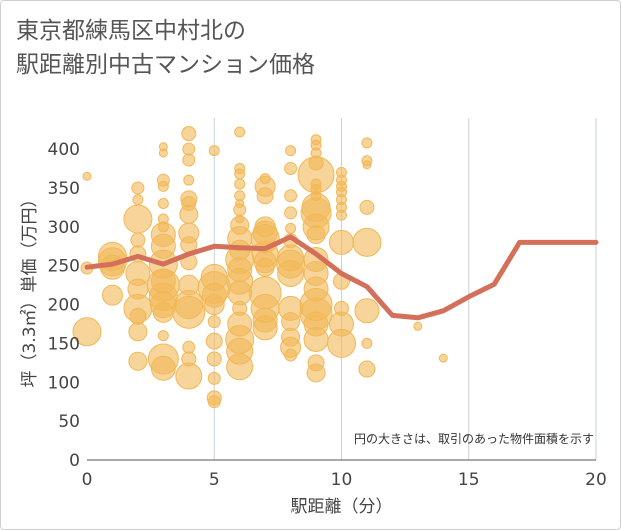 This screenshot has width=621, height=530. What do you see at coordinates (64, 189) in the screenshot?
I see `y-tick-label: 350` at bounding box center [64, 189].